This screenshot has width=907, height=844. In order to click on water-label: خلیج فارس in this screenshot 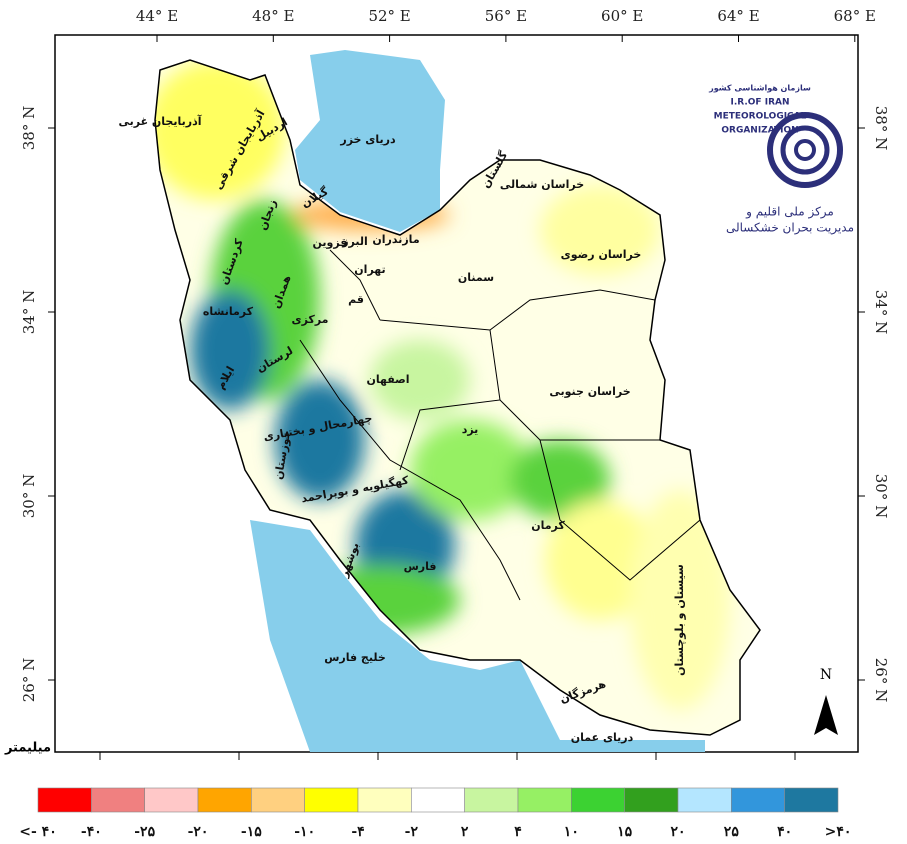, I will do `click(355, 657)`.